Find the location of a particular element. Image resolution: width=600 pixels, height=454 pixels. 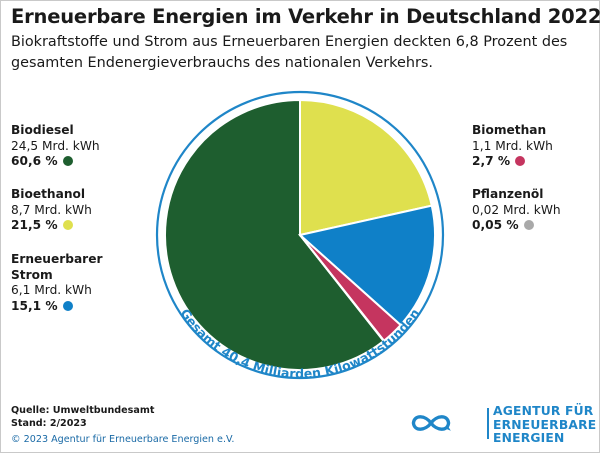

legend-percent: 21,5 % is located at coordinates (34, 225).